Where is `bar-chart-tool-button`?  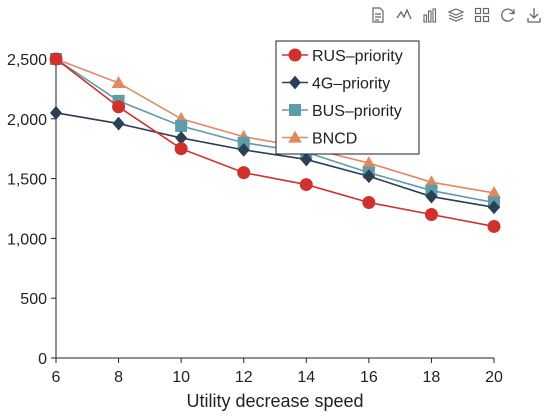
bar-chart-tool-button is located at coordinates (430, 15).